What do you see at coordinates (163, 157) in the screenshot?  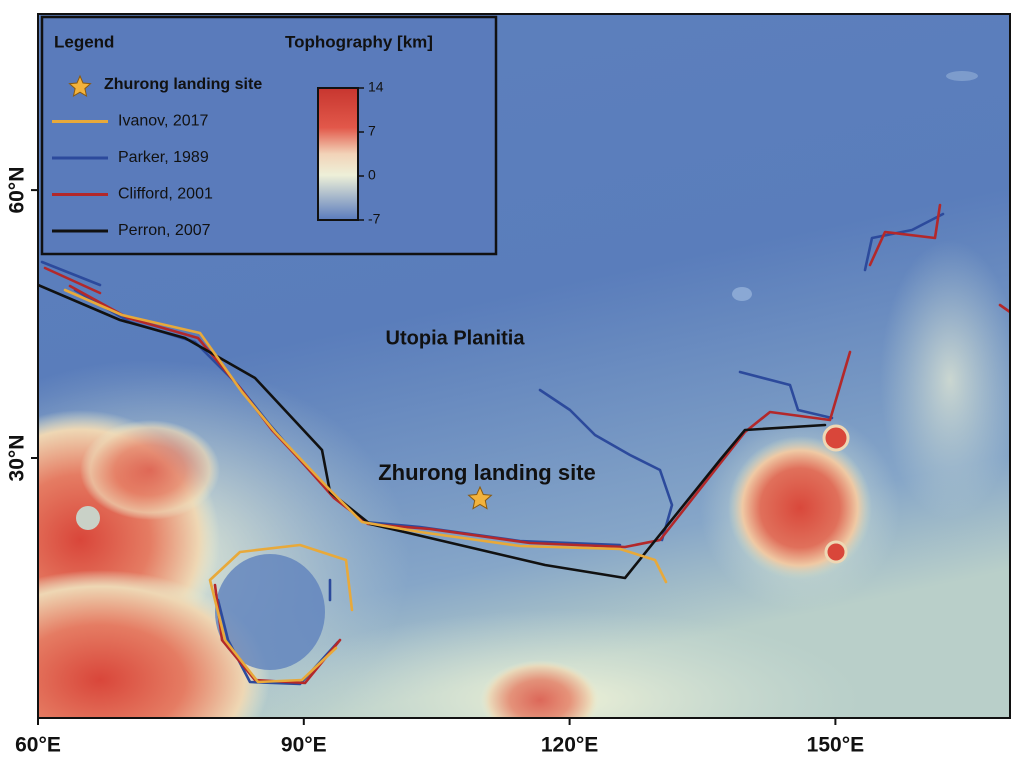 I see `legend-label: Parker, 1989` at bounding box center [163, 157].